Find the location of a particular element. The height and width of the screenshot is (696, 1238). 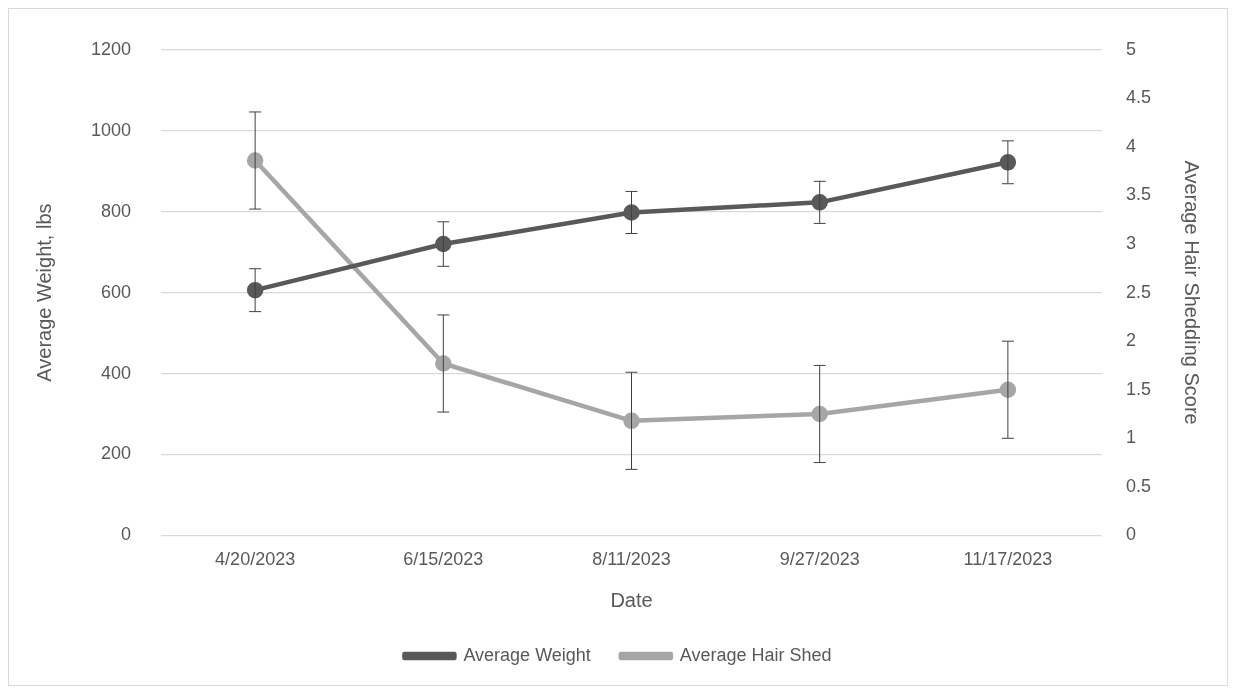

y2-axis-title: Average Hair Shedding Score is located at coordinates (1192, 292).